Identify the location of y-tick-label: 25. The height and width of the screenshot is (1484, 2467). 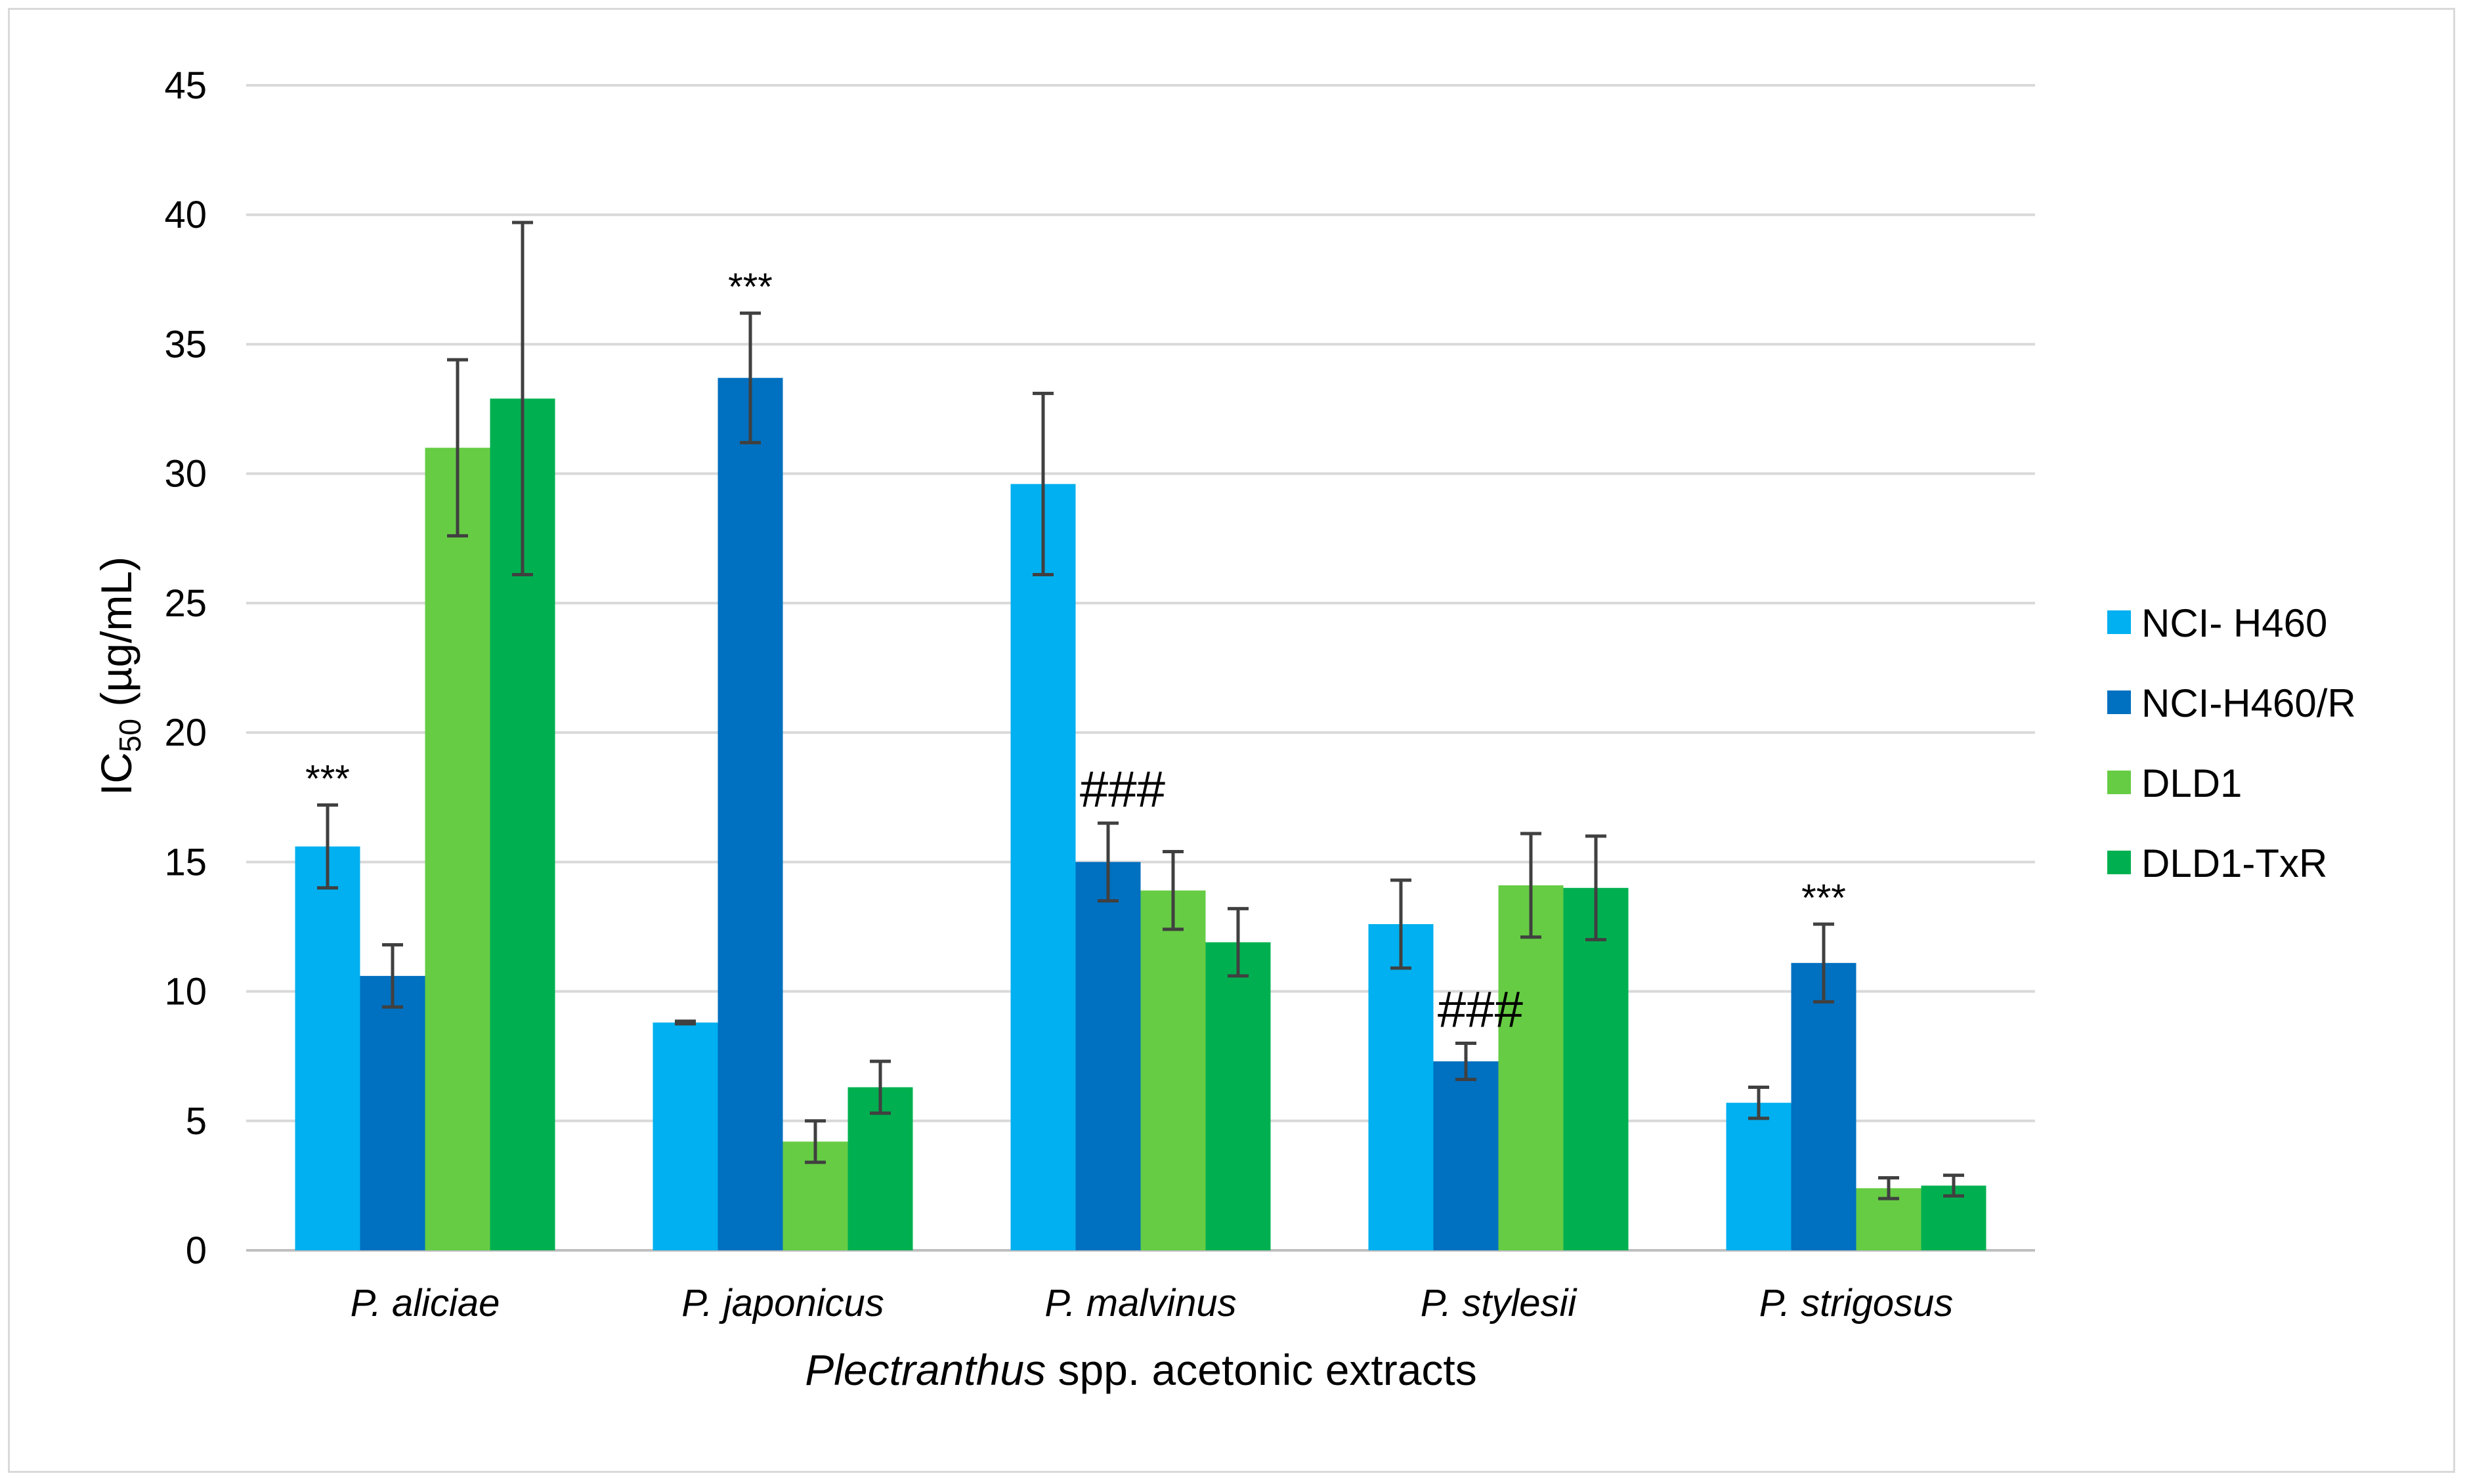
(185, 603).